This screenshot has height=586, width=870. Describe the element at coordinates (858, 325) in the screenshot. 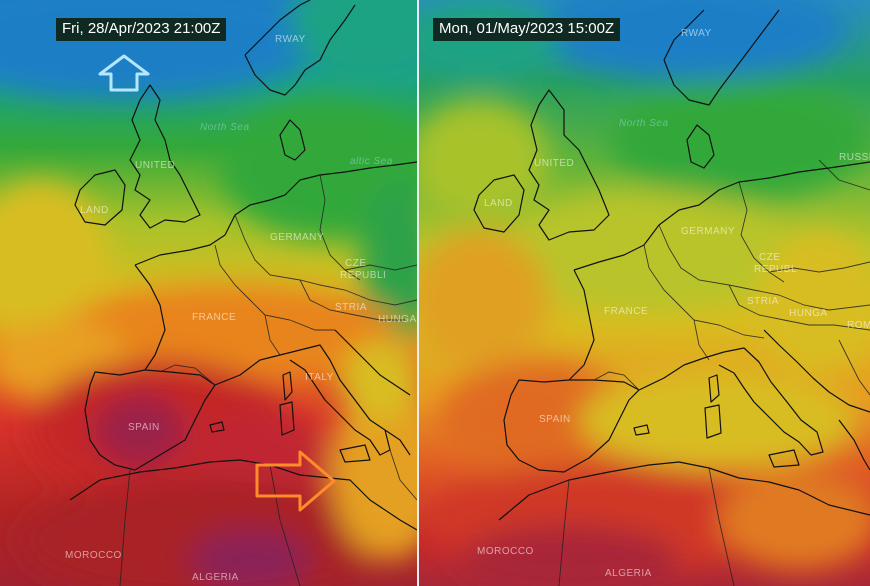

I see `label-romania: ROM` at that location.